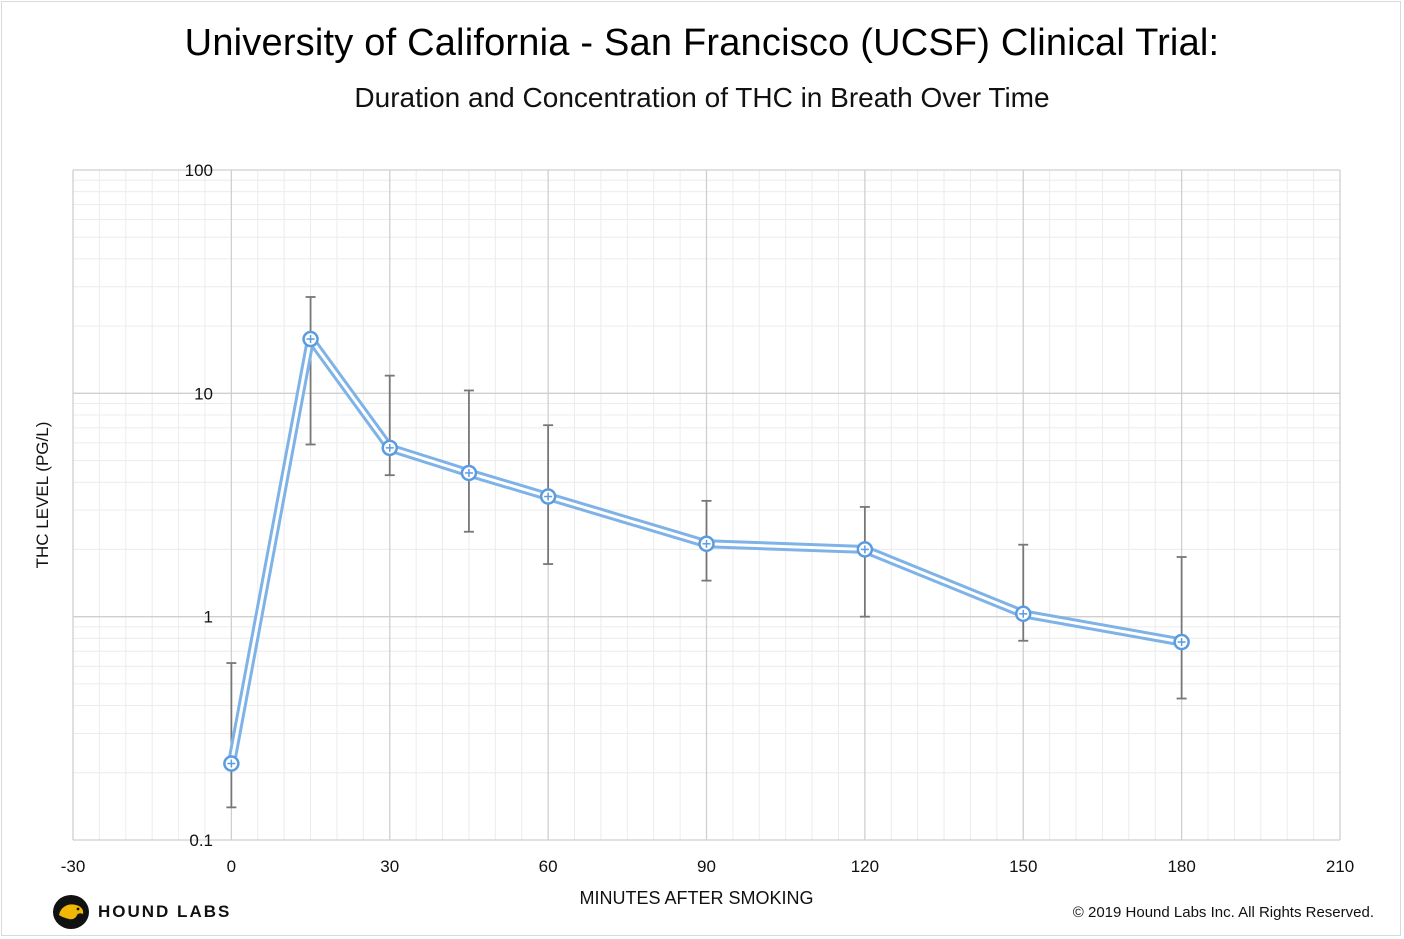 This screenshot has width=1404, height=939. I want to click on y-tick-label: 1, so click(208, 617).